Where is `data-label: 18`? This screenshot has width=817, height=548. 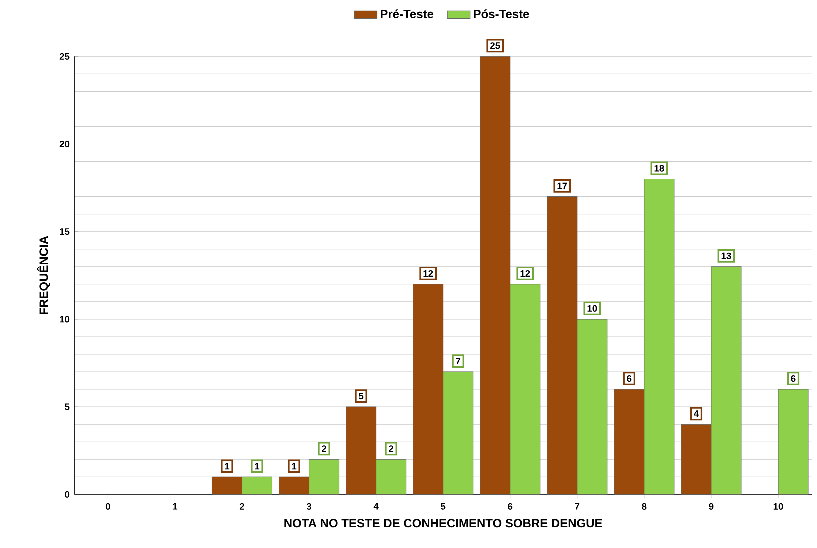
data-label: 18 is located at coordinates (659, 168).